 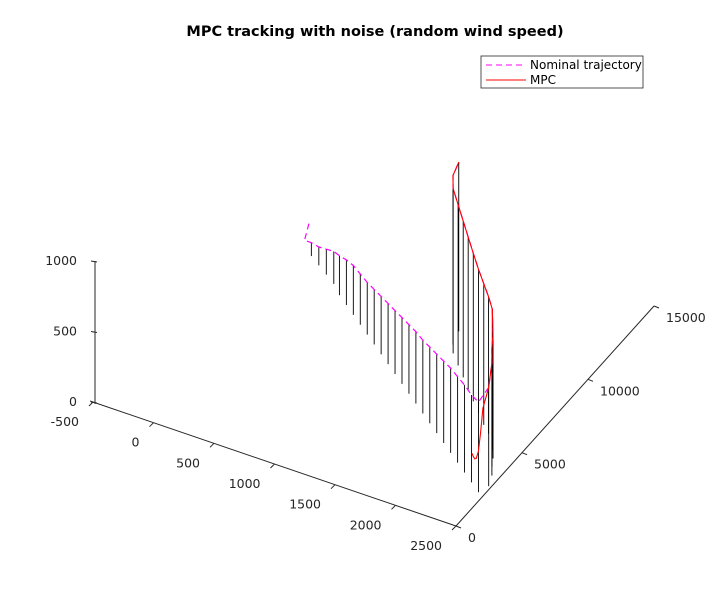 What do you see at coordinates (245, 483) in the screenshot?
I see `x-tick-label: 1000` at bounding box center [245, 483].